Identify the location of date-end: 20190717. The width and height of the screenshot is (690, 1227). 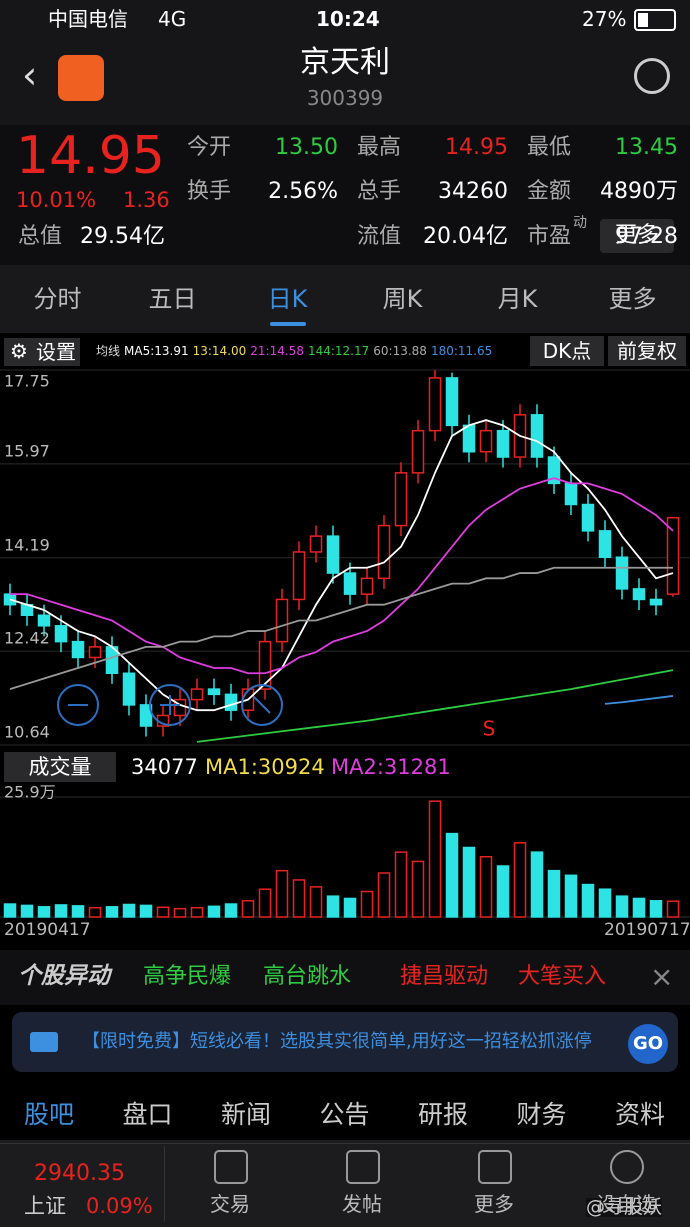
(647, 930).